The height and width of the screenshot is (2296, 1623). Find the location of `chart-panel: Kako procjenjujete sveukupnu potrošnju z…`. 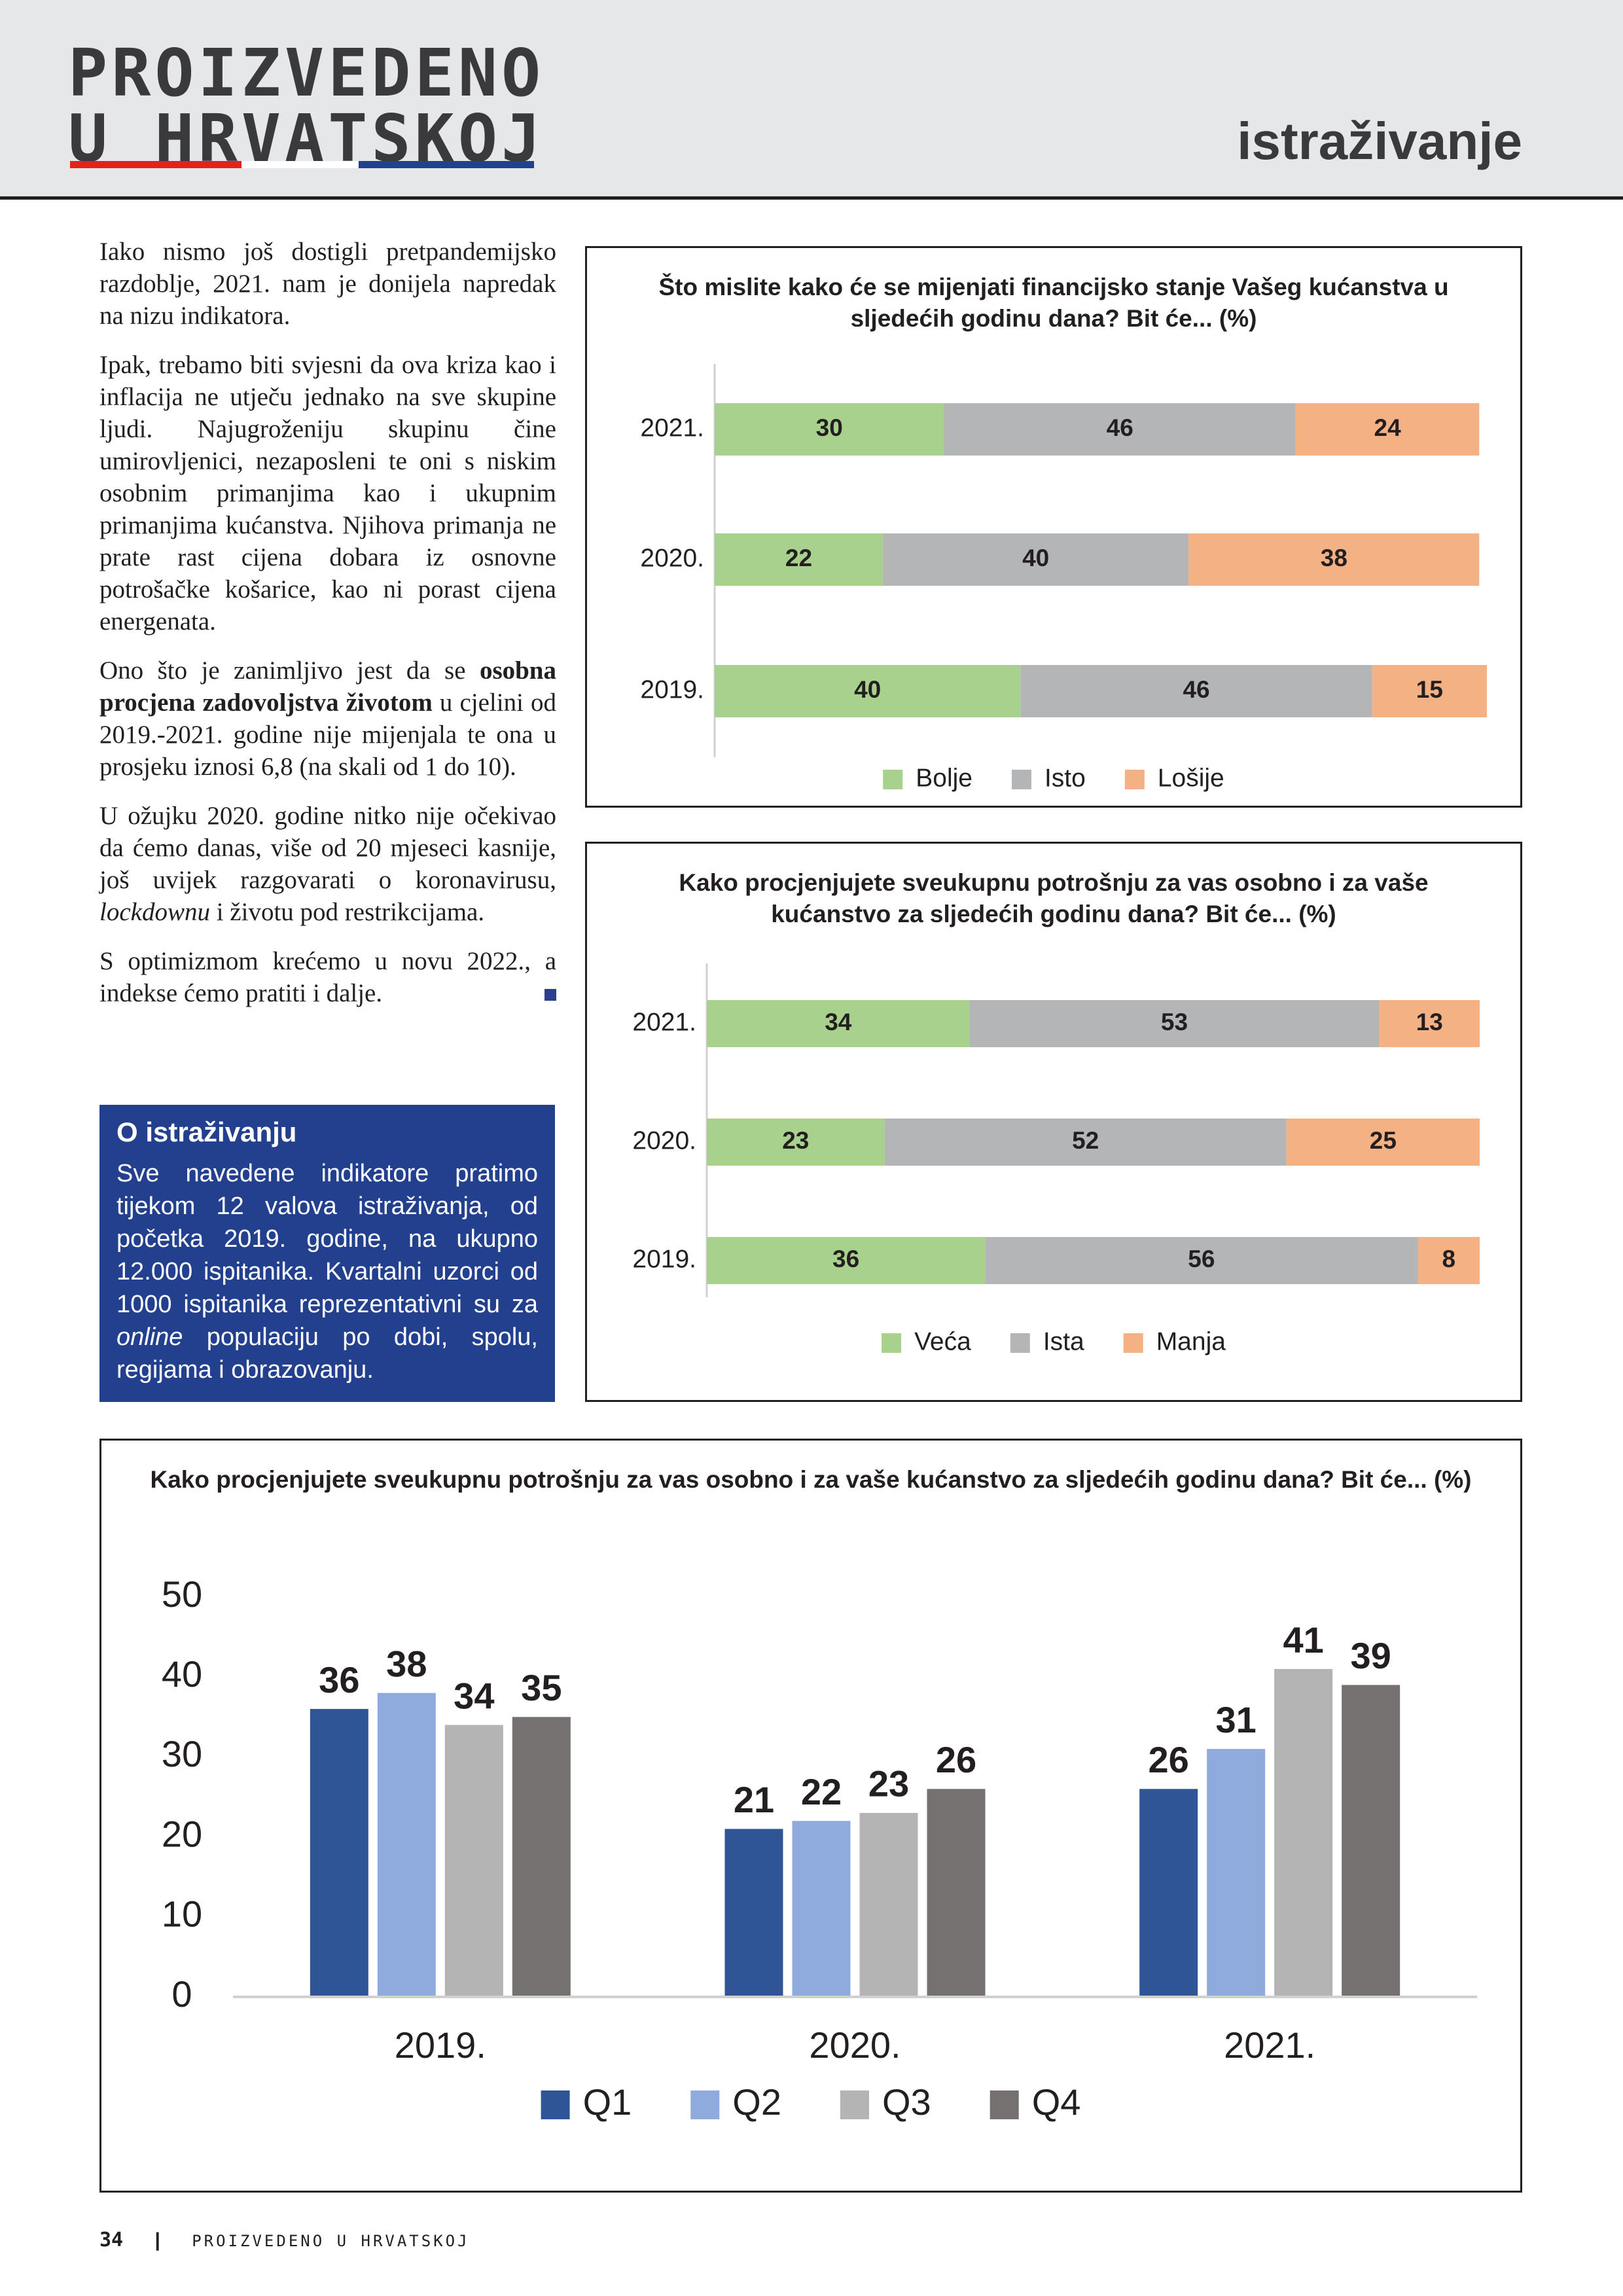

chart-panel: Kako procjenjujete sveukupnu potrošnju z… is located at coordinates (1053, 1122).